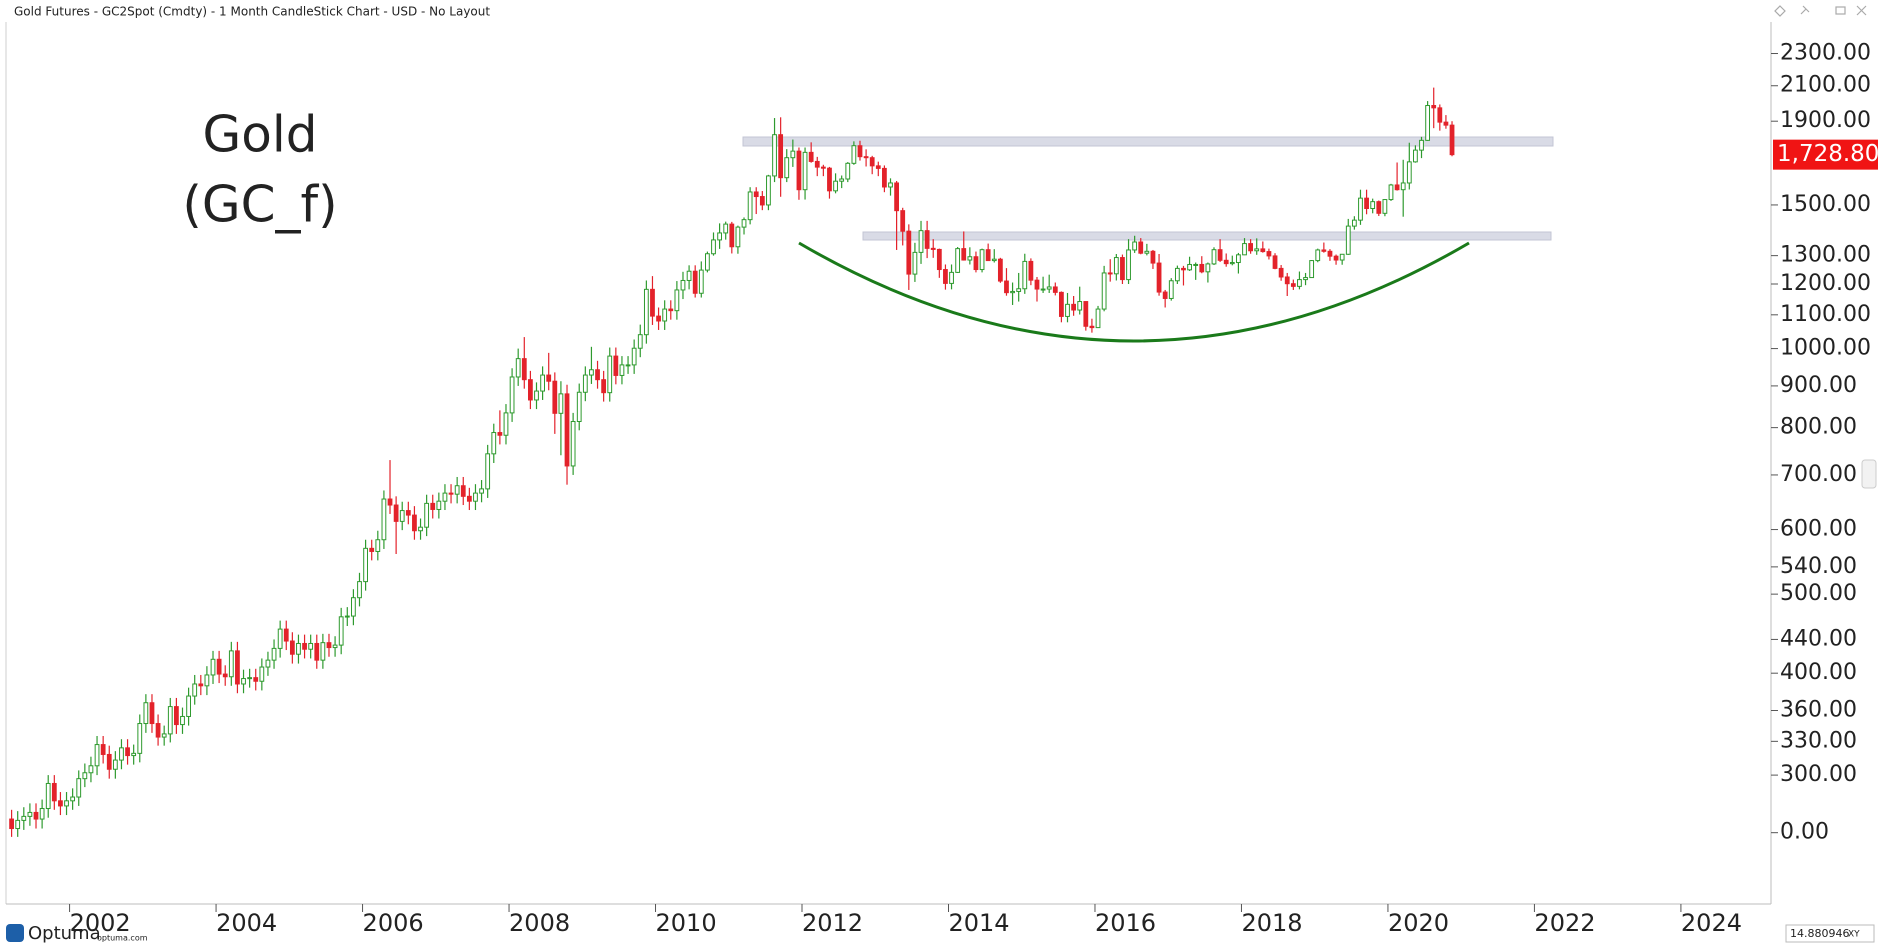 The height and width of the screenshot is (947, 1878). I want to click on y-tick-label: 0.00, so click(1804, 832).